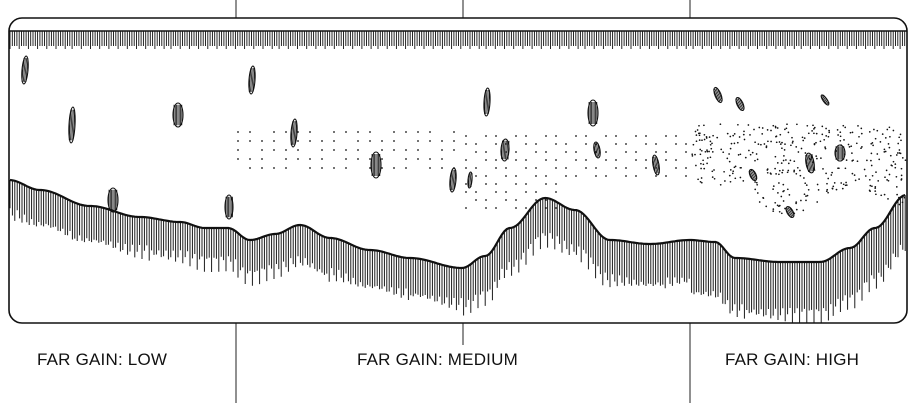 This screenshot has width=909, height=403. I want to click on caption-far-gain-high: FAR GAIN: HIGH, so click(792, 359).